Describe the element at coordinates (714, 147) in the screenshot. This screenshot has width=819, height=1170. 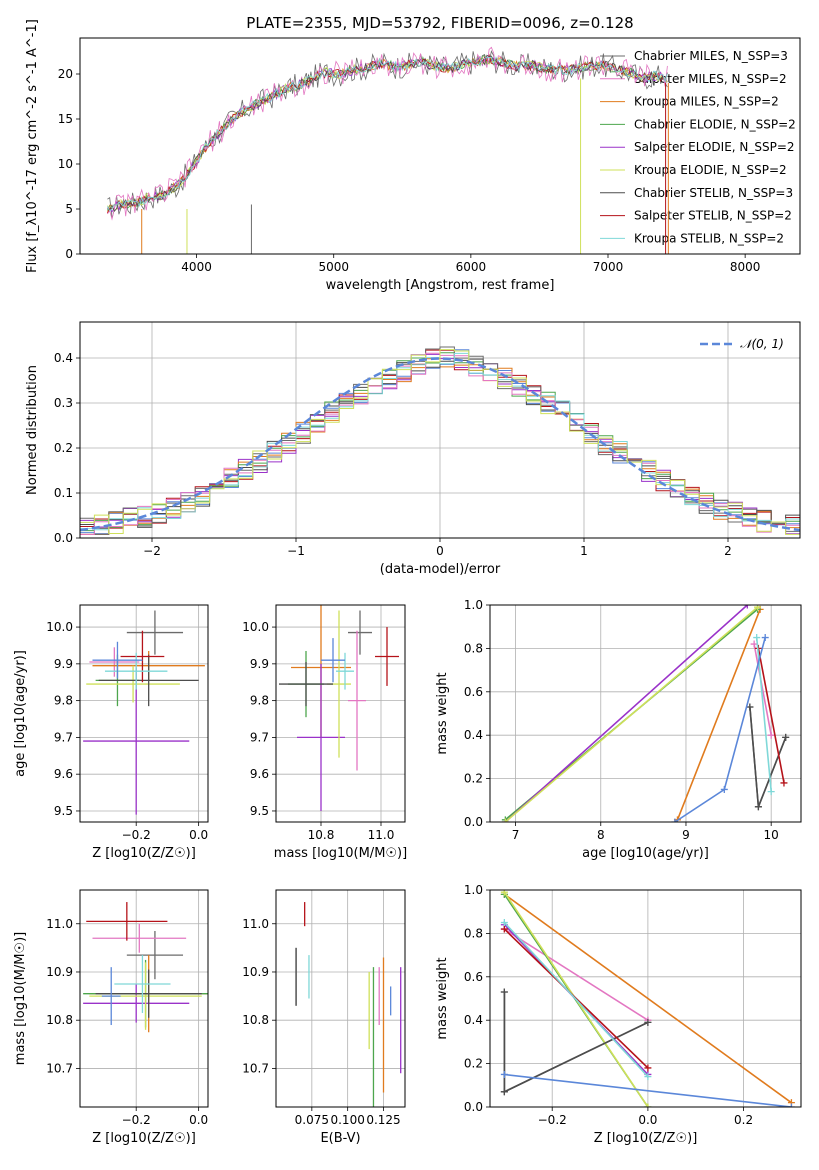
I see `legend-entry: Salpeter ELODIE, N_SSP=2` at that location.